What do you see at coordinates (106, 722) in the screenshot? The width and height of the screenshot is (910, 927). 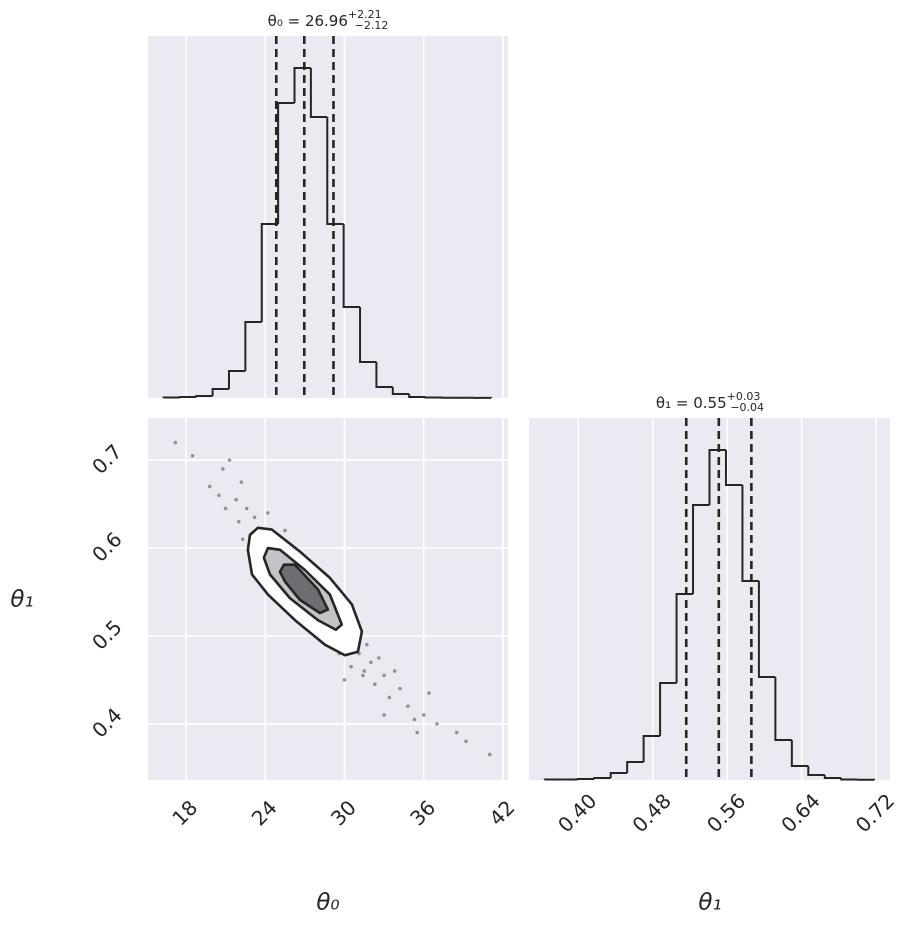 I see `y-tick-label: 0.4` at bounding box center [106, 722].